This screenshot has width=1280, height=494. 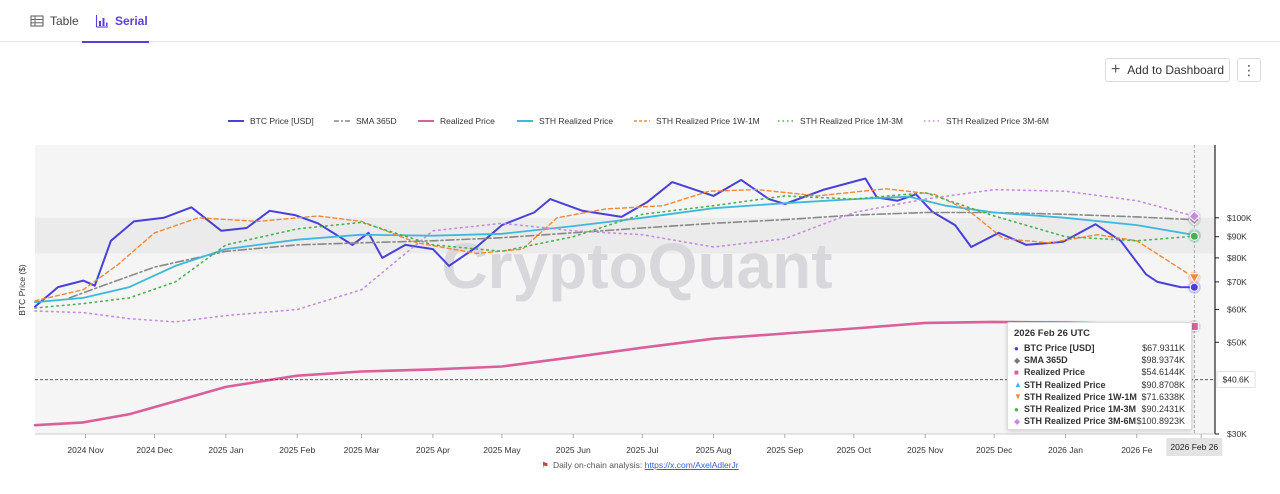 What do you see at coordinates (1211, 413) in the screenshot?
I see `crosshair-labels: $40.6K 2026 Feb 26` at bounding box center [1211, 413].